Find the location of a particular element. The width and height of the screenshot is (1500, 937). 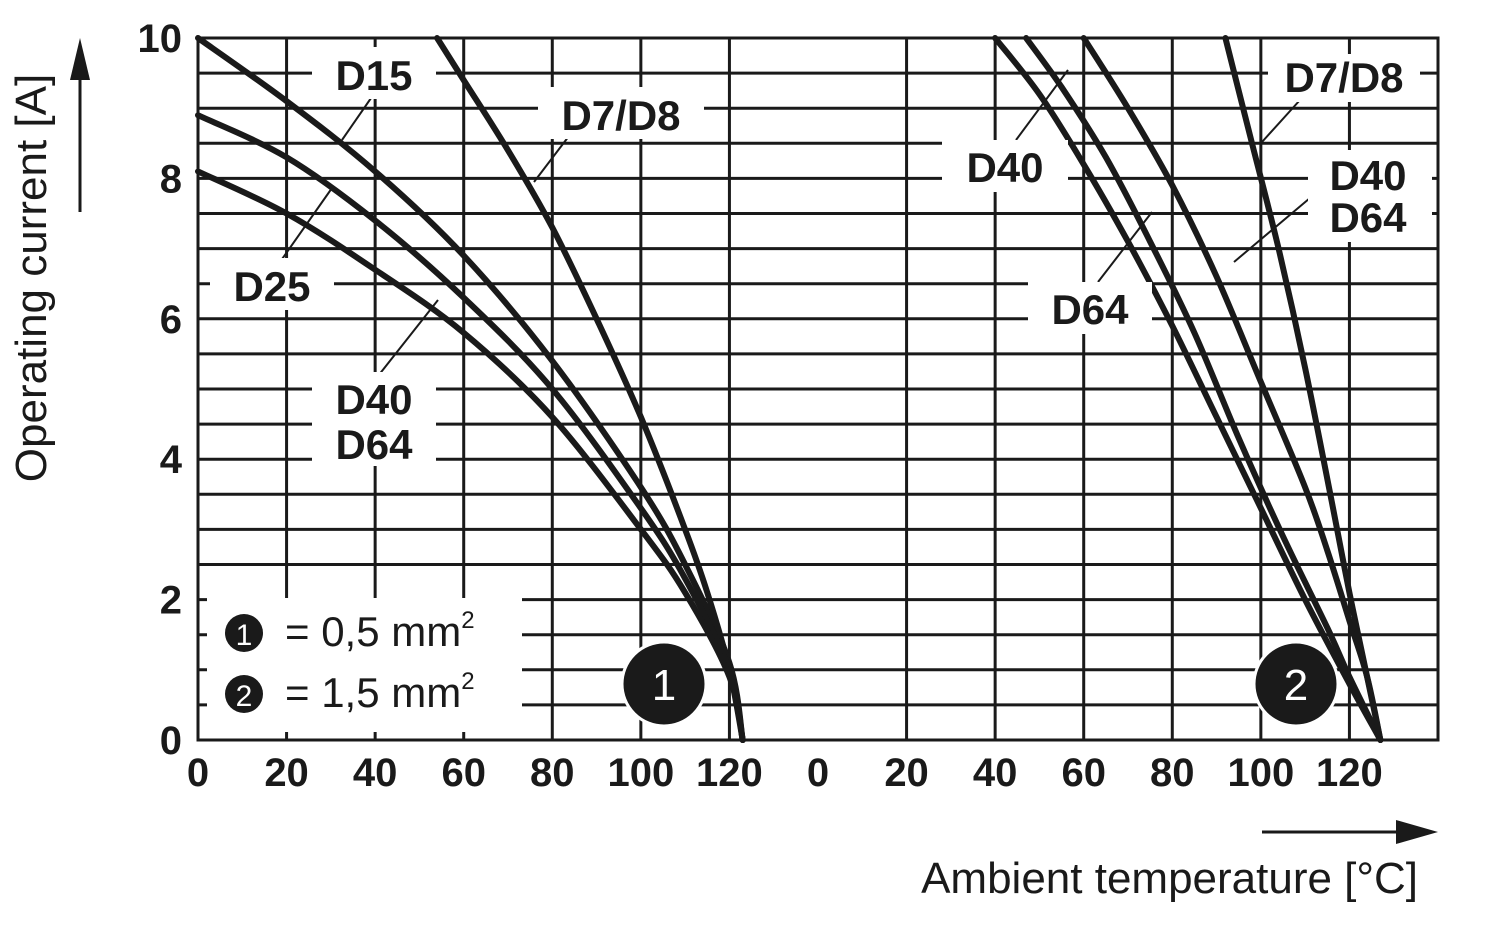

y-tick-label: 8 is located at coordinates (171, 179).